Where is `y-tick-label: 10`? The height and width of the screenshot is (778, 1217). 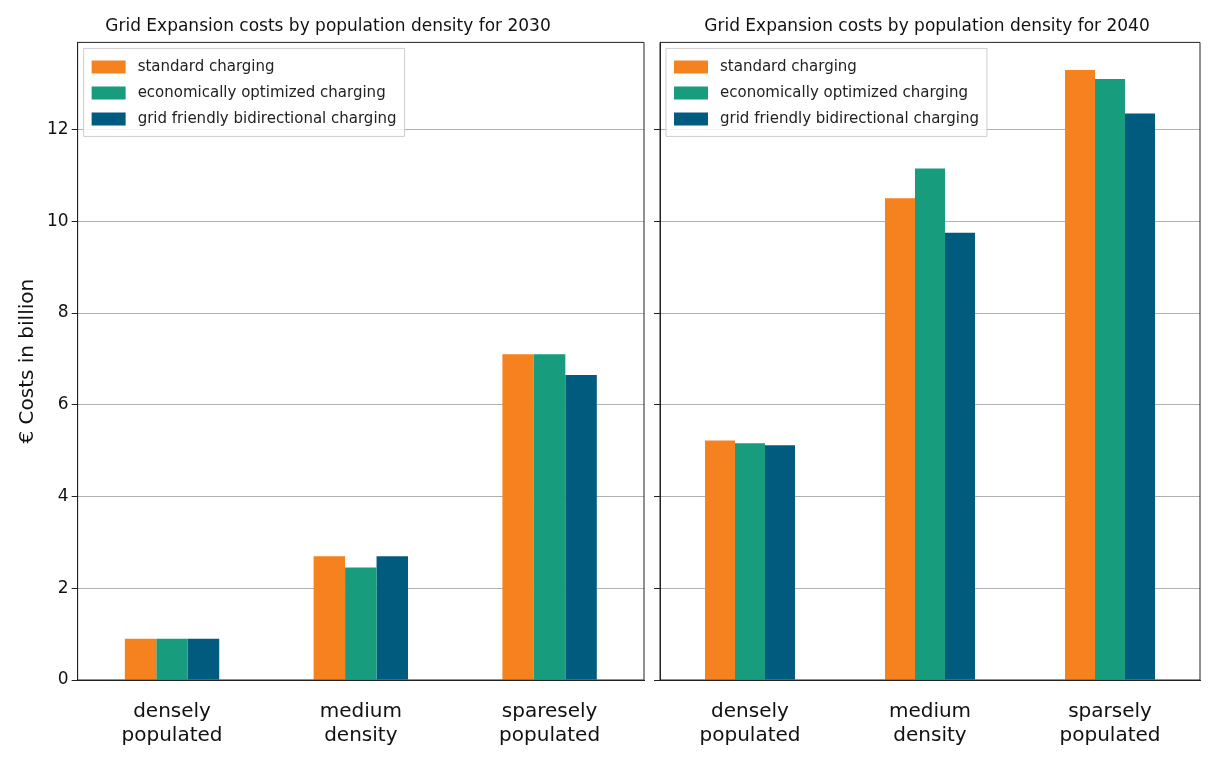
y-tick-label: 10 is located at coordinates (57, 219).